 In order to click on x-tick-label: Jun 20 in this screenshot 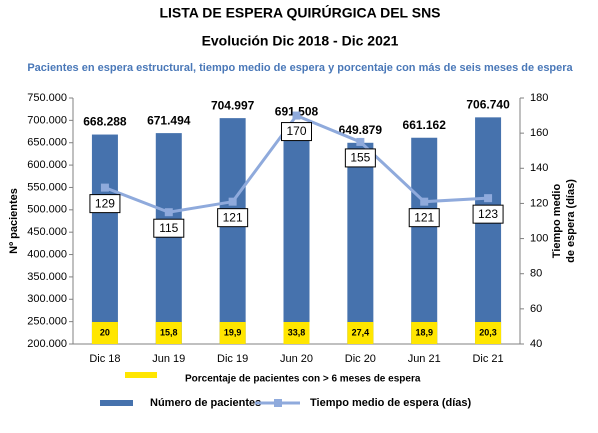, I will do `click(296, 359)`.